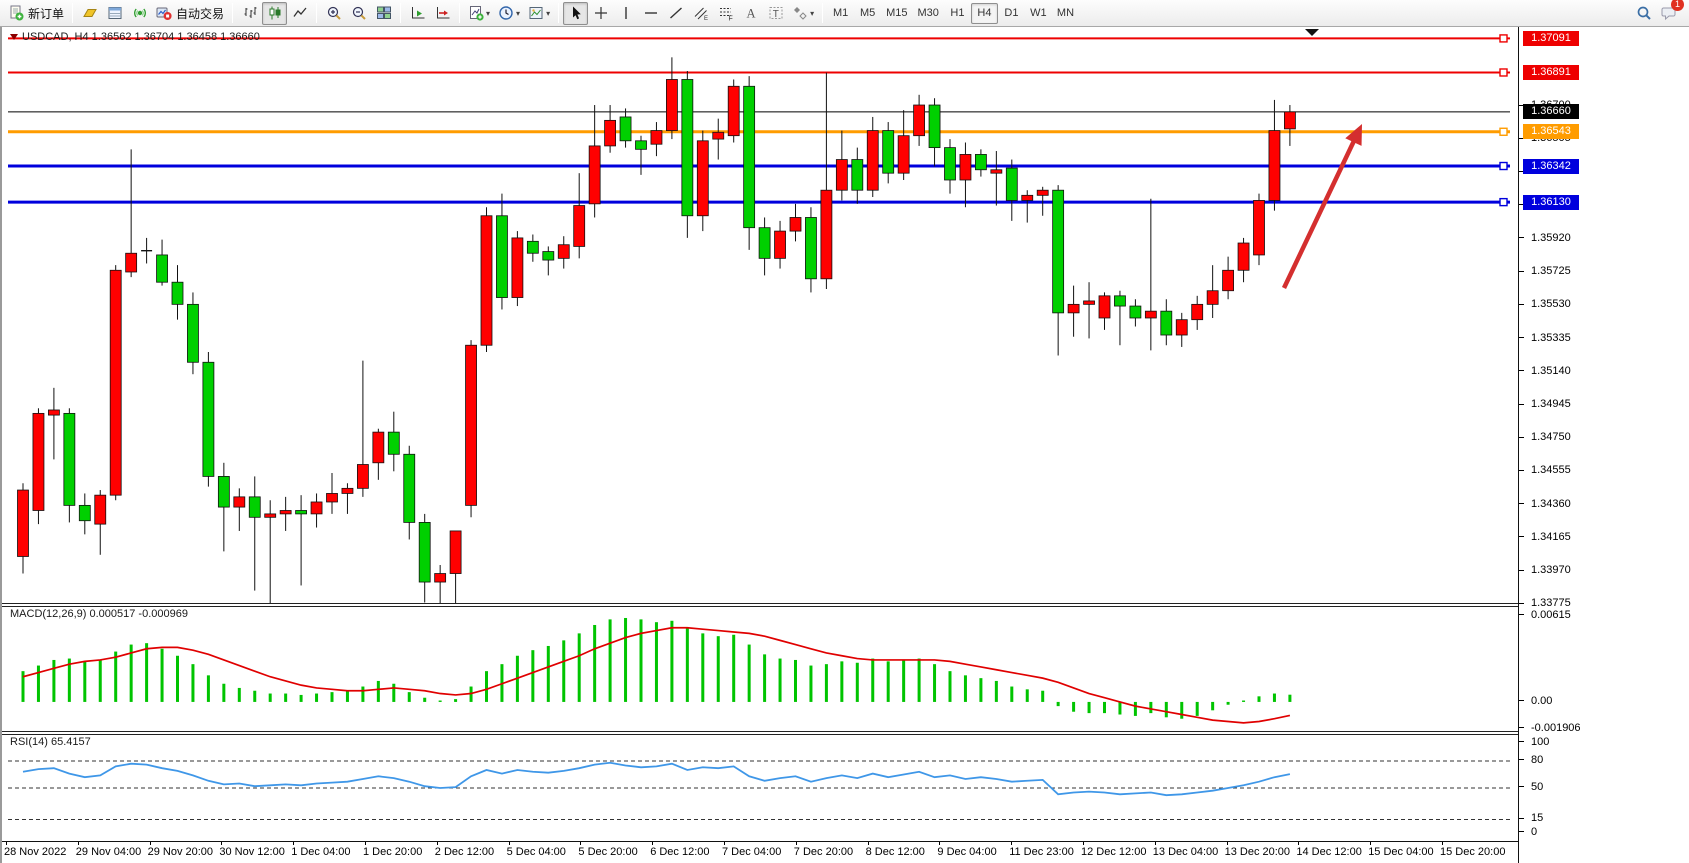  I want to click on timeframe-d1: D1, so click(1011, 13).